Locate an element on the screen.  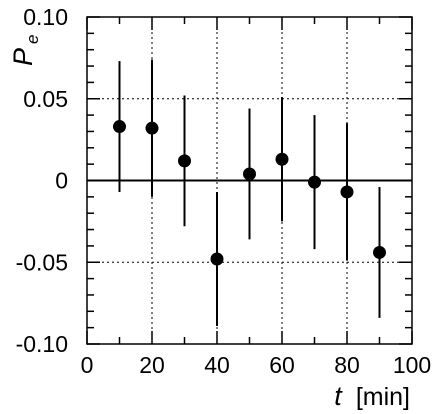
y-tick-label: 0.10 is located at coordinates (45, 17).